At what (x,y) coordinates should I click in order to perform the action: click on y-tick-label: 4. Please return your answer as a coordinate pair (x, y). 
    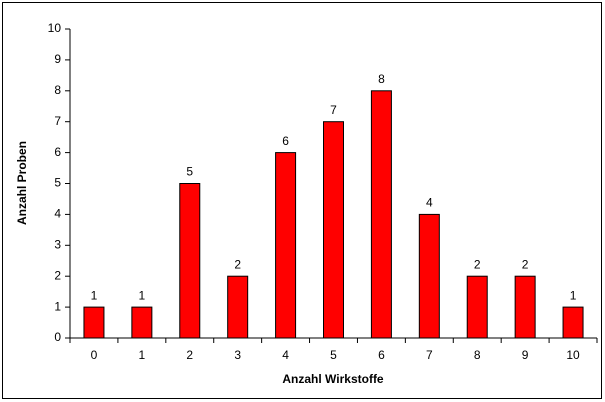
    Looking at the image, I should click on (57, 214).